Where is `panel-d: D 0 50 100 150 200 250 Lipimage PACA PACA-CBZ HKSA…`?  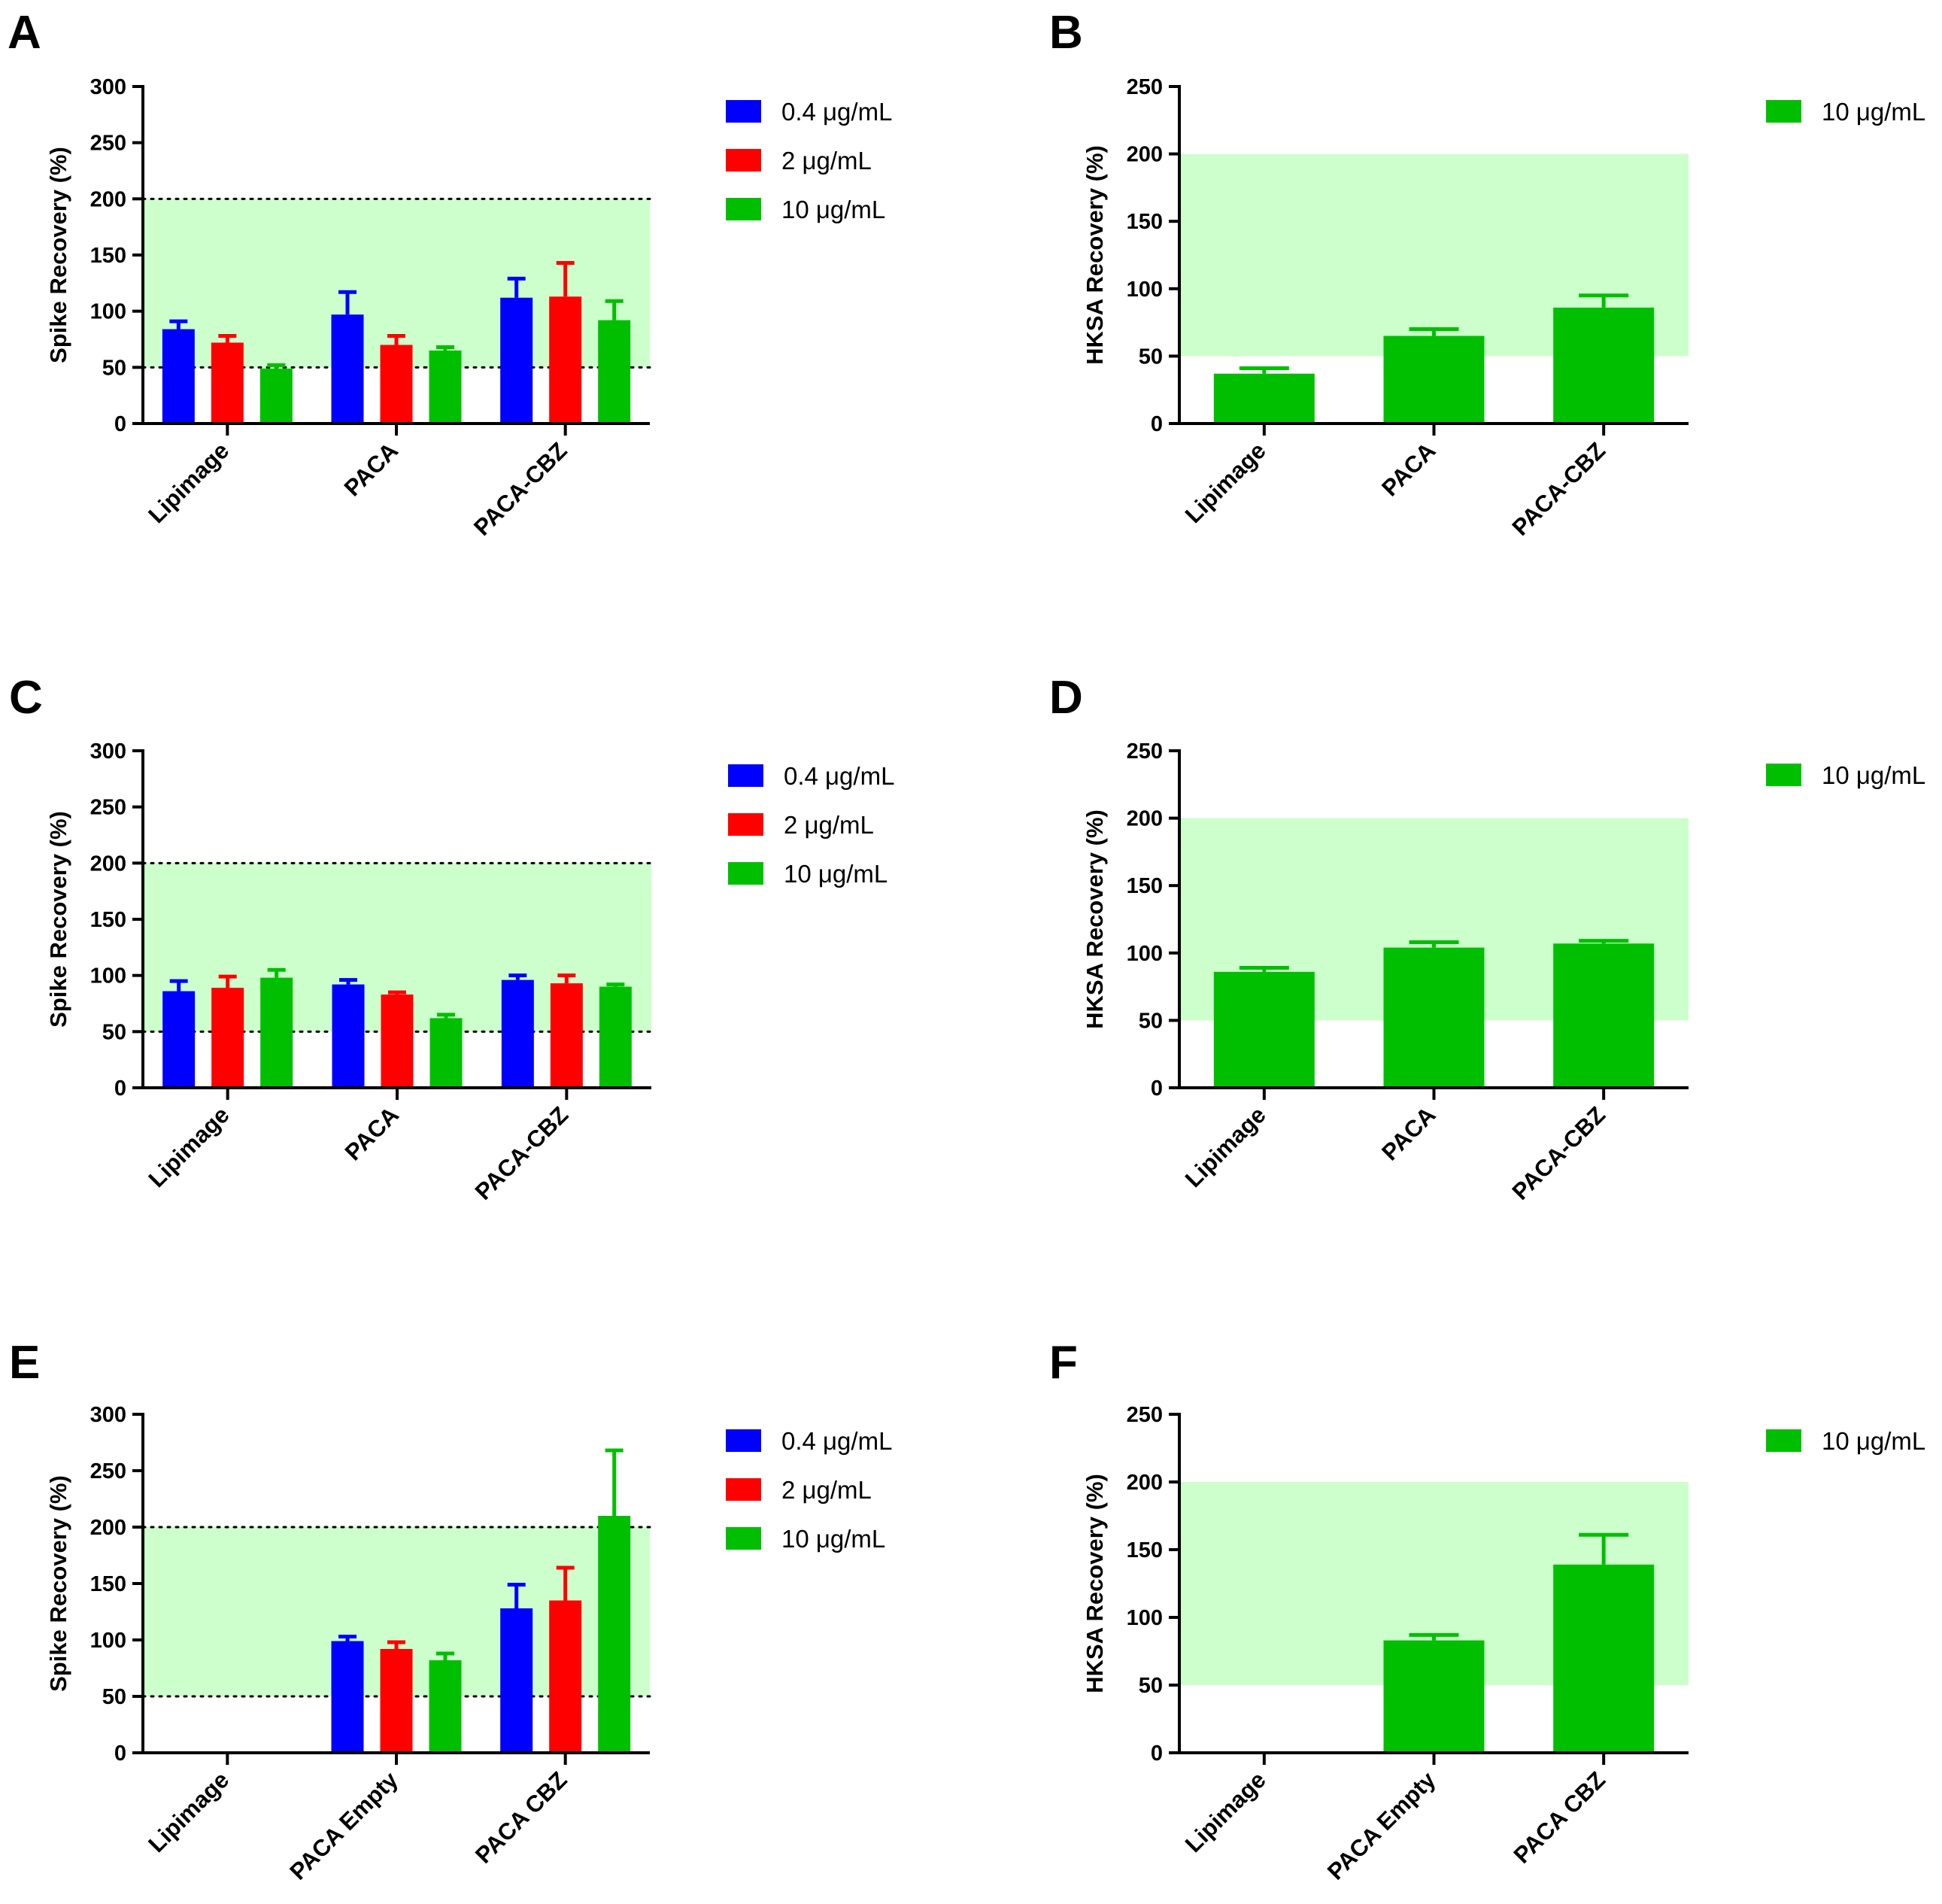
panel-d: D 0 50 100 150 200 250 Lipimage PACA PACA-CBZ HKSA… is located at coordinates (1487, 938).